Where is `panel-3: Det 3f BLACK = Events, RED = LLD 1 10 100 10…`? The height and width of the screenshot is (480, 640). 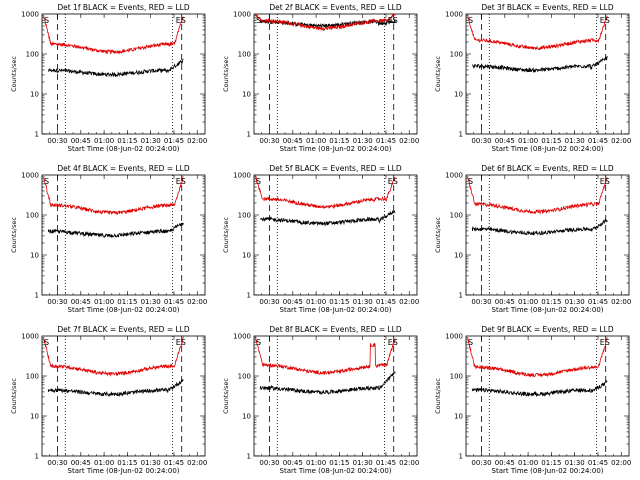
panel-3: Det 3f BLACK = Events, RED = LLD 1 10 100 10… is located at coordinates (532, 78).